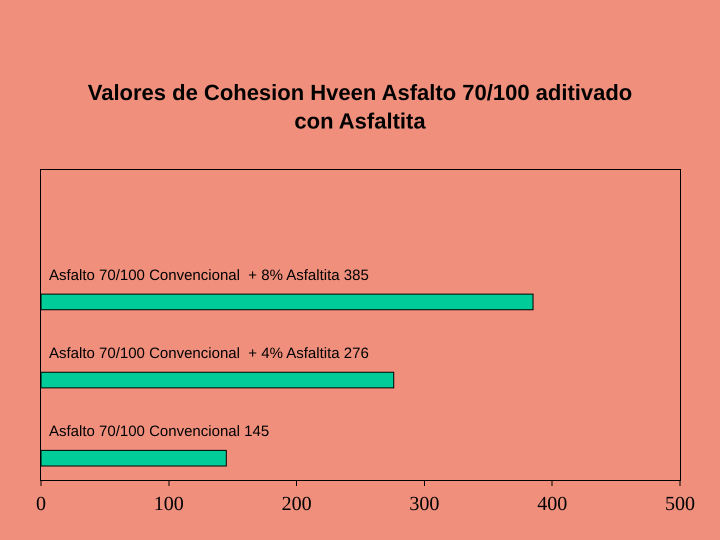 Image resolution: width=720 pixels, height=540 pixels. Describe the element at coordinates (360, 107) in the screenshot. I see `chart-title: Valores de Cohesion Hveen Asfalto 70/100 aditivado con Asfaltita` at that location.